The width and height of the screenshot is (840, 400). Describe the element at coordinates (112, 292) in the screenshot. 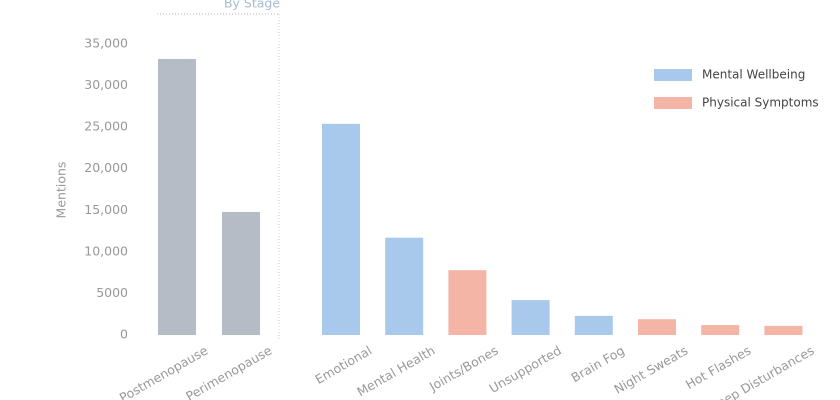

I see `y-tick-label: 5000` at that location.